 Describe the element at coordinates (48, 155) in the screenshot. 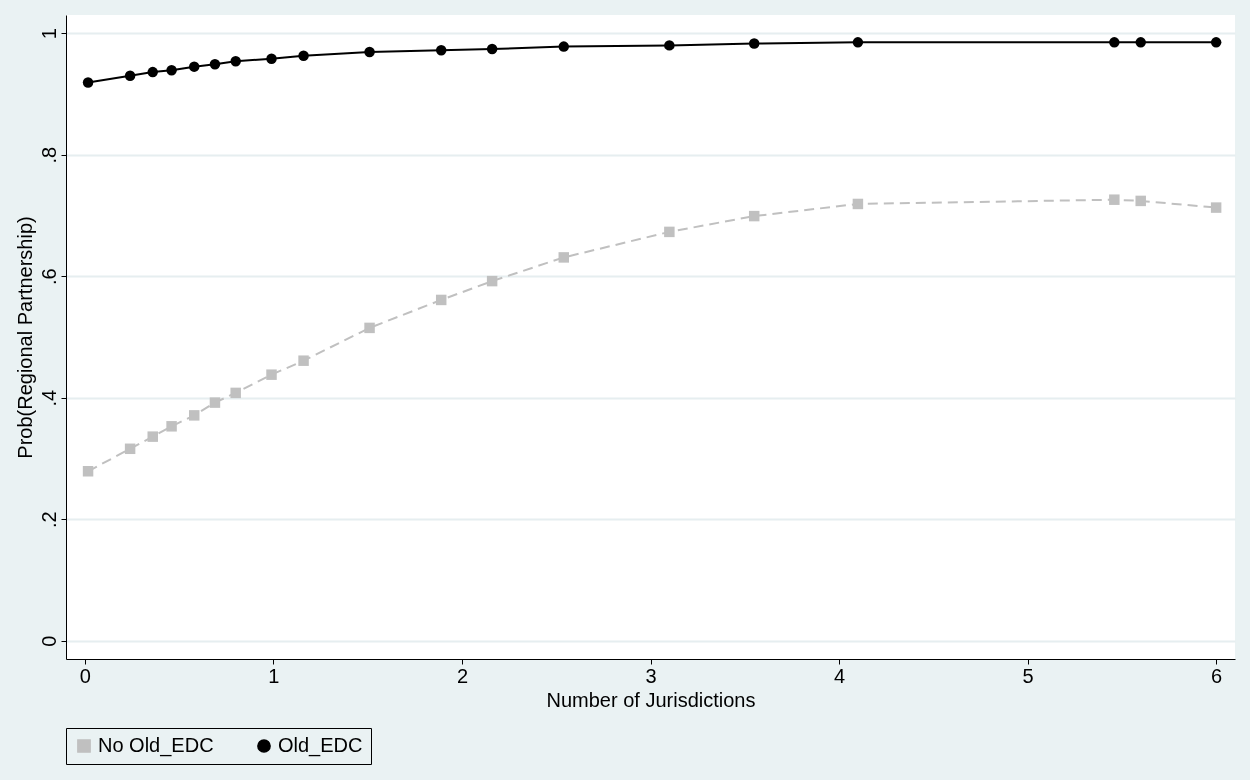

I see `y-tick-label: .8` at that location.